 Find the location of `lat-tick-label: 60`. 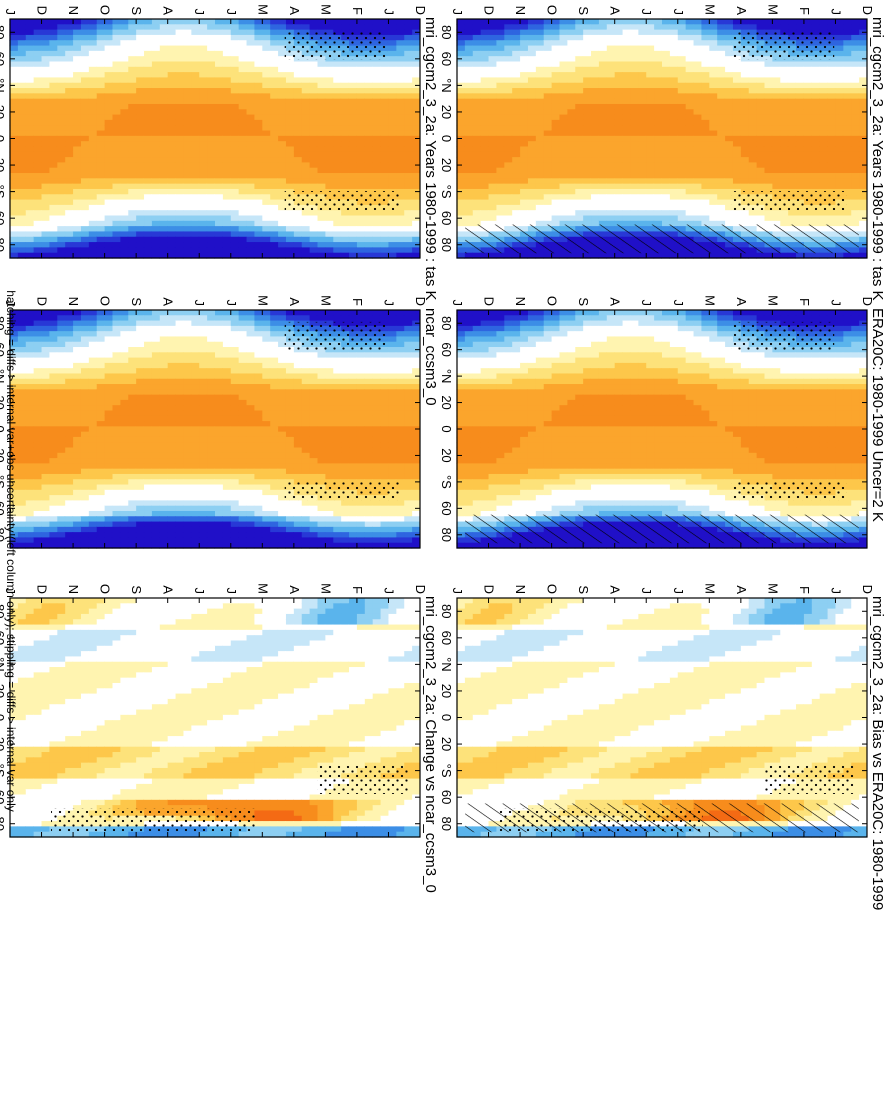

lat-tick-label: 60 is located at coordinates (446, 218).